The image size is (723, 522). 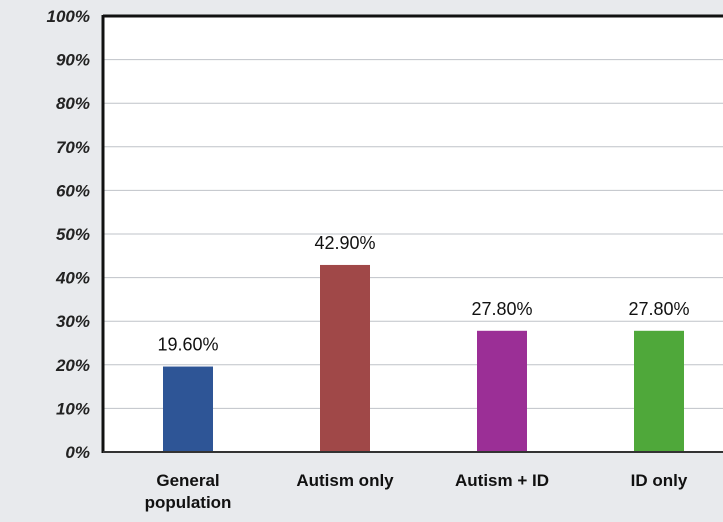 What do you see at coordinates (73, 408) in the screenshot?
I see `y-tick-label: 10%` at bounding box center [73, 408].